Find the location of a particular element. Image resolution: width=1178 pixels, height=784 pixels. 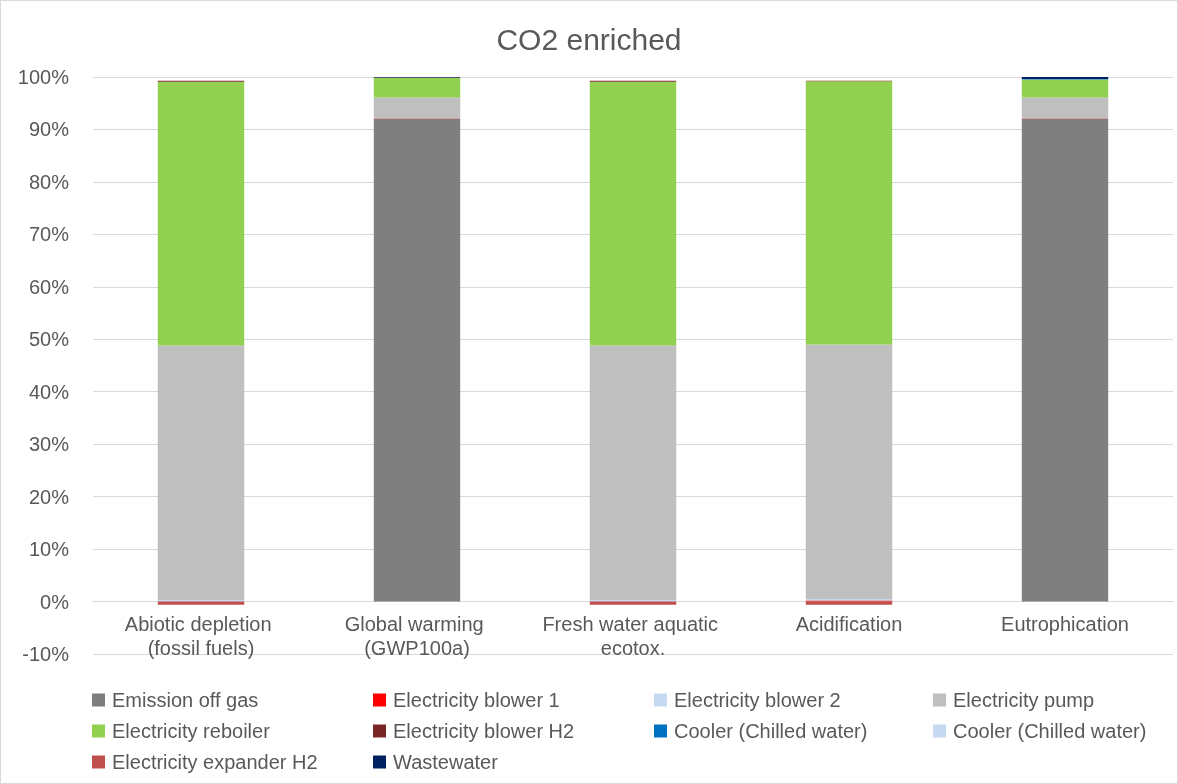

y-tick-label: 60% is located at coordinates (49, 286).